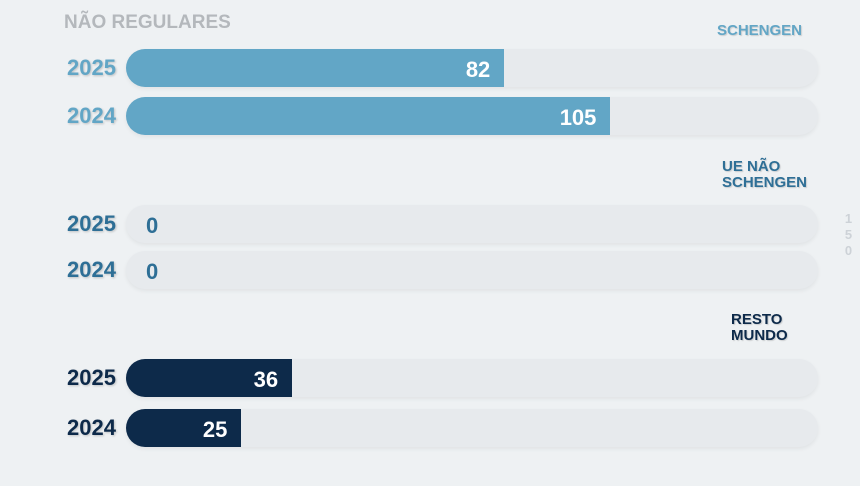 The width and height of the screenshot is (860, 486). Describe the element at coordinates (266, 379) in the screenshot. I see `value-label: 36` at that location.